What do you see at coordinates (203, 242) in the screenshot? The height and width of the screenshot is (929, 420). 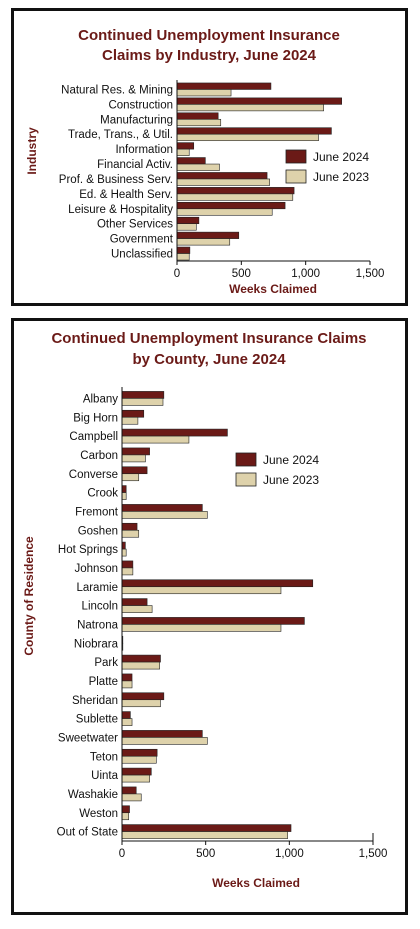 I see `bar-june-2023-government` at bounding box center [203, 242].